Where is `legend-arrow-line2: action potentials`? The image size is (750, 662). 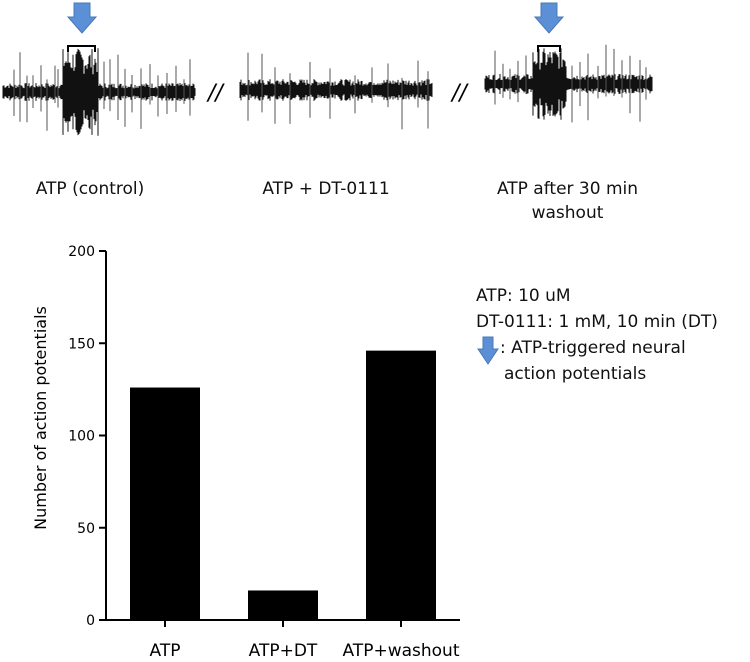 legend-arrow-line2: action potentials is located at coordinates (575, 374).